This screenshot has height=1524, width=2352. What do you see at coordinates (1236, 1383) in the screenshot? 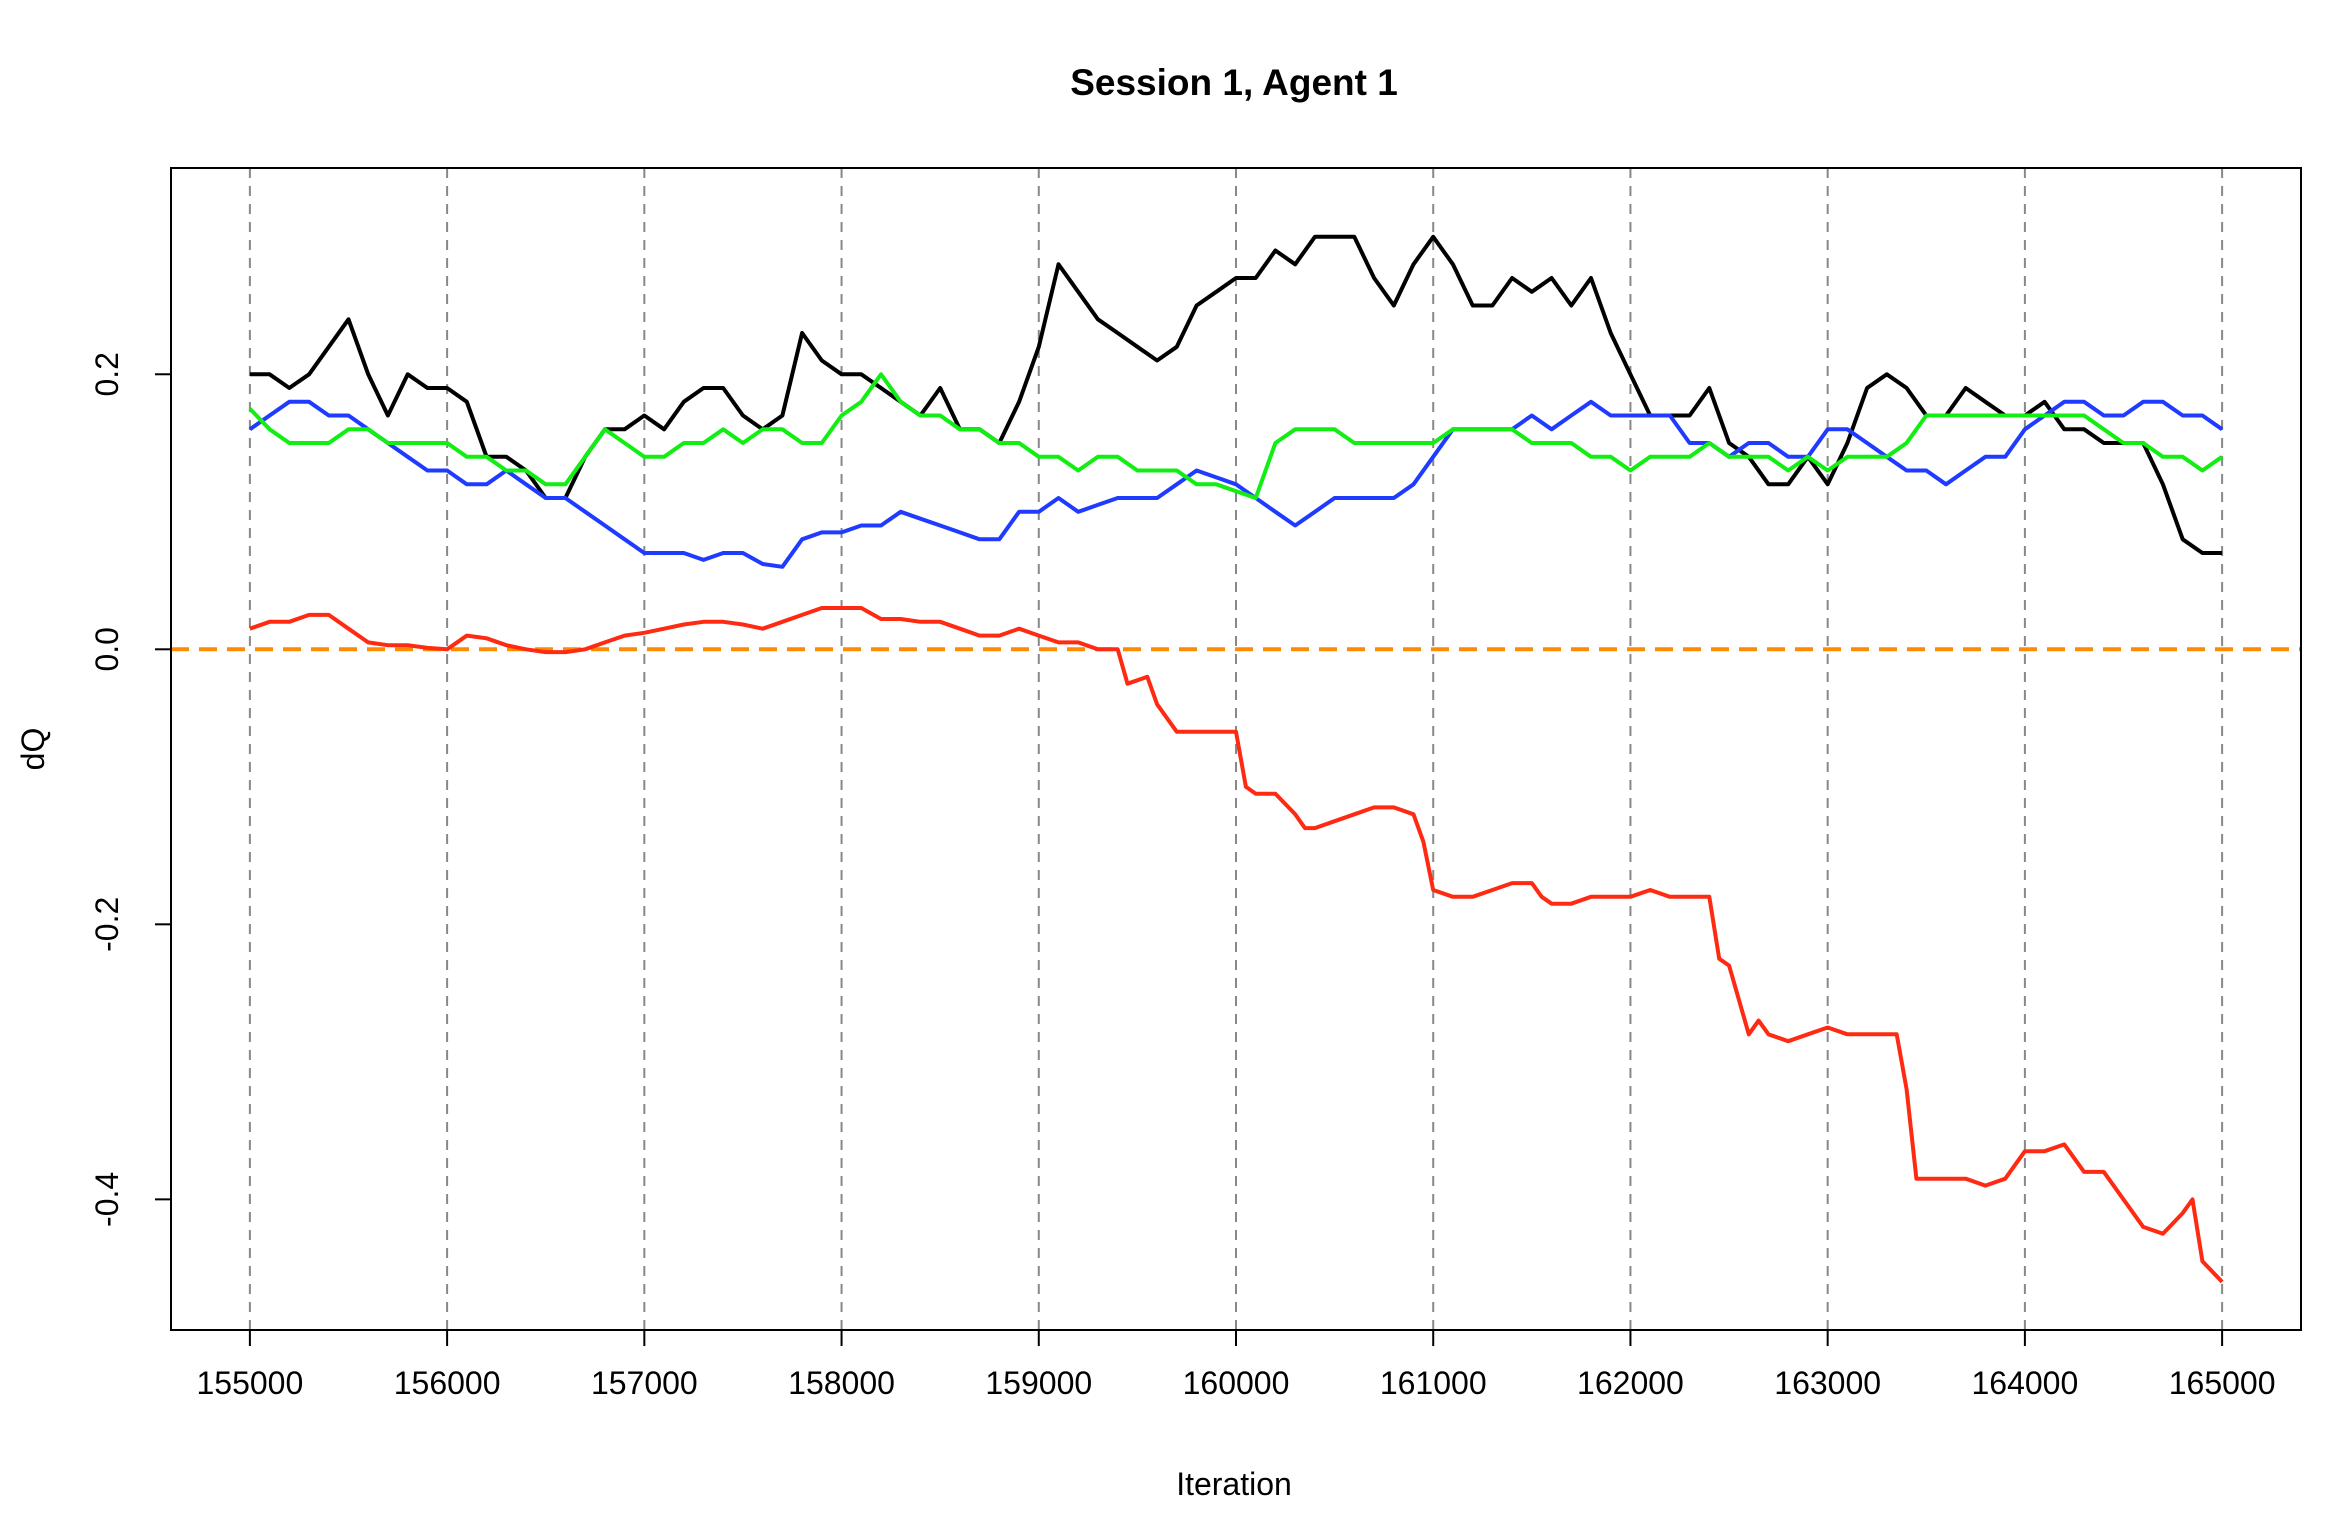
I see `x-tick-label: 160000` at bounding box center [1236, 1383].